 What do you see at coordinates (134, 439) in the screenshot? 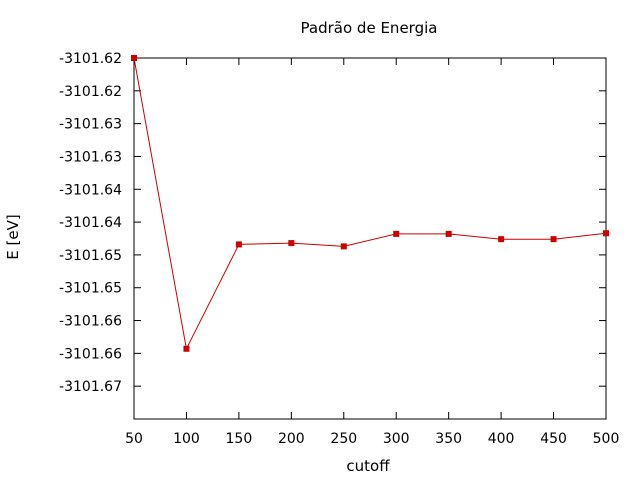
I see `x-tick-label: 50` at bounding box center [134, 439].